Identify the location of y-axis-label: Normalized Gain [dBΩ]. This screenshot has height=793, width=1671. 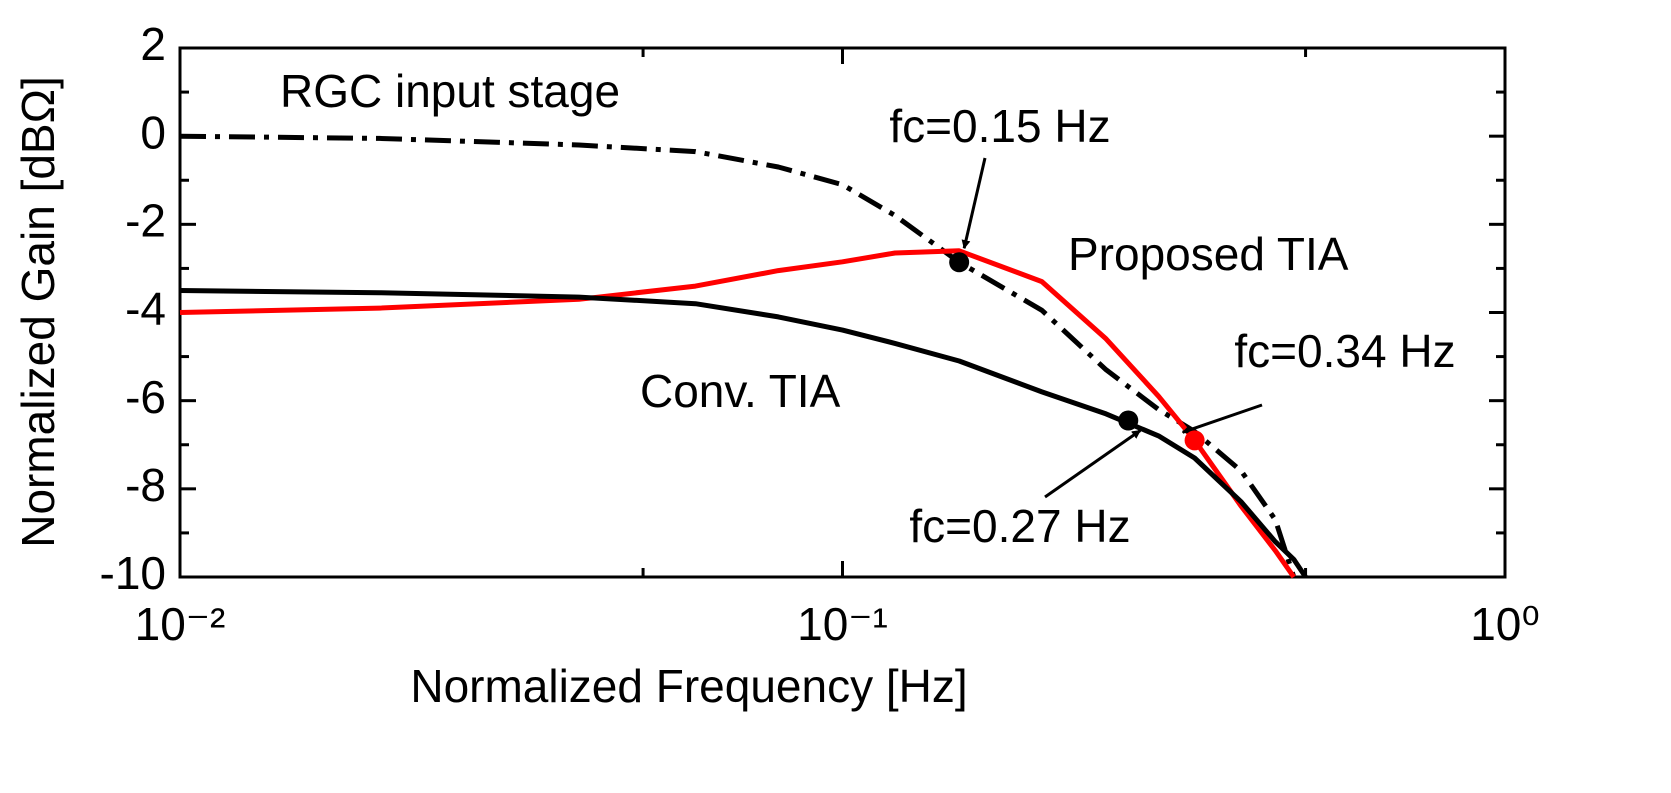
(38, 312).